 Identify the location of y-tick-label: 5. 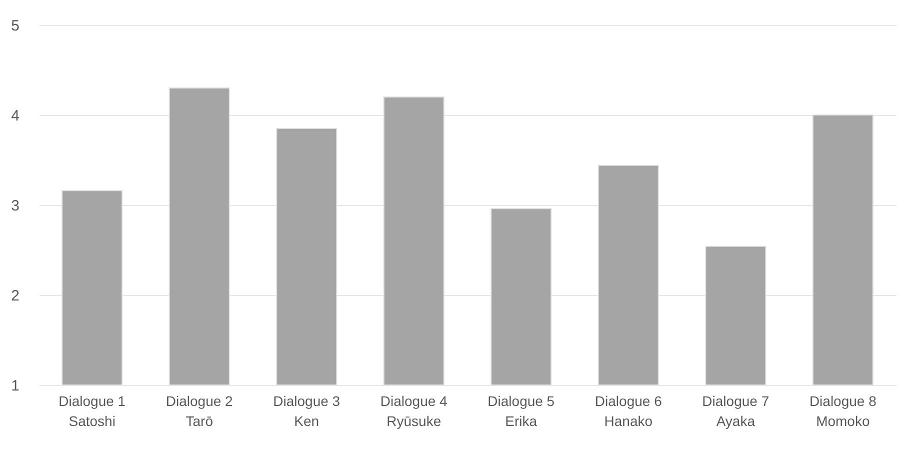
(15, 26).